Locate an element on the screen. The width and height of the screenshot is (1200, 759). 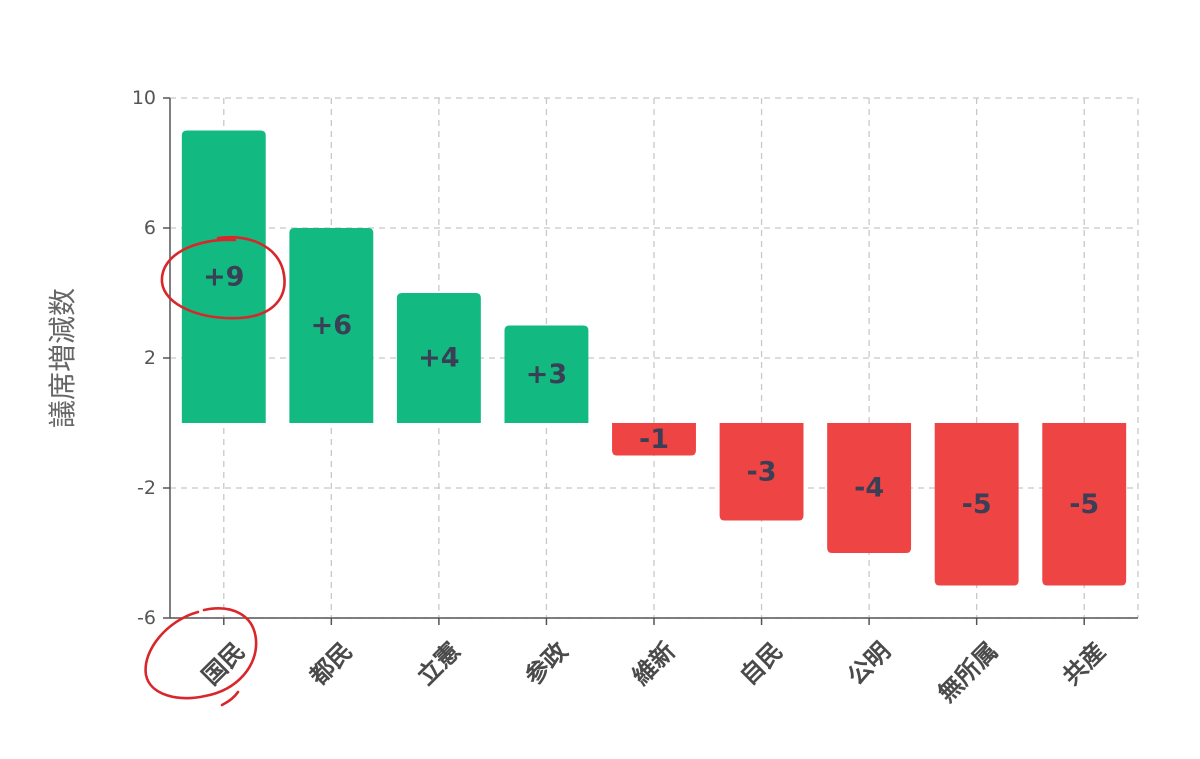
x-tick-label: 国民 is located at coordinates (224, 664).